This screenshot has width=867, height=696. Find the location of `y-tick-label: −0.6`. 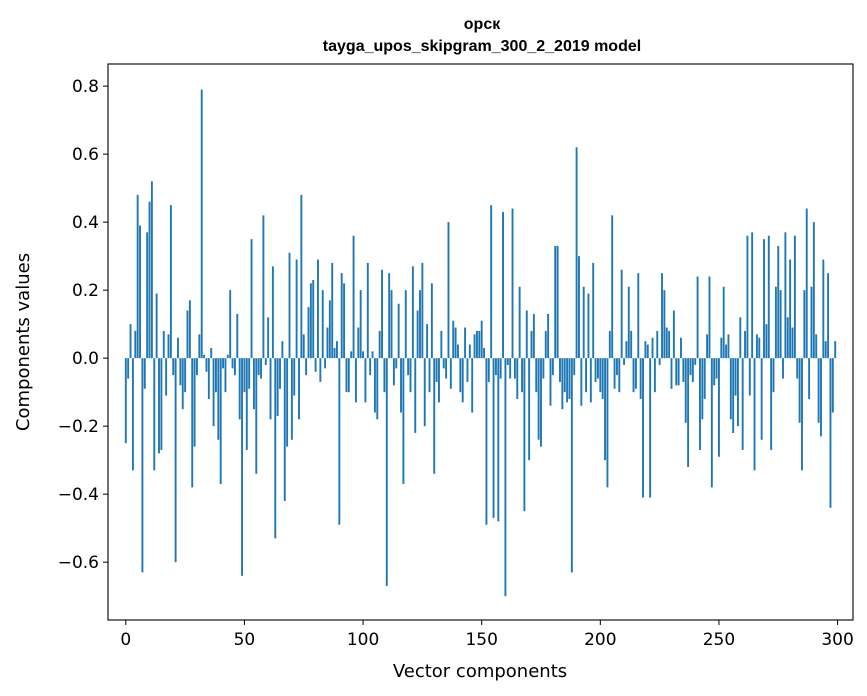

y-tick-label: −0.6 is located at coordinates (78, 563).